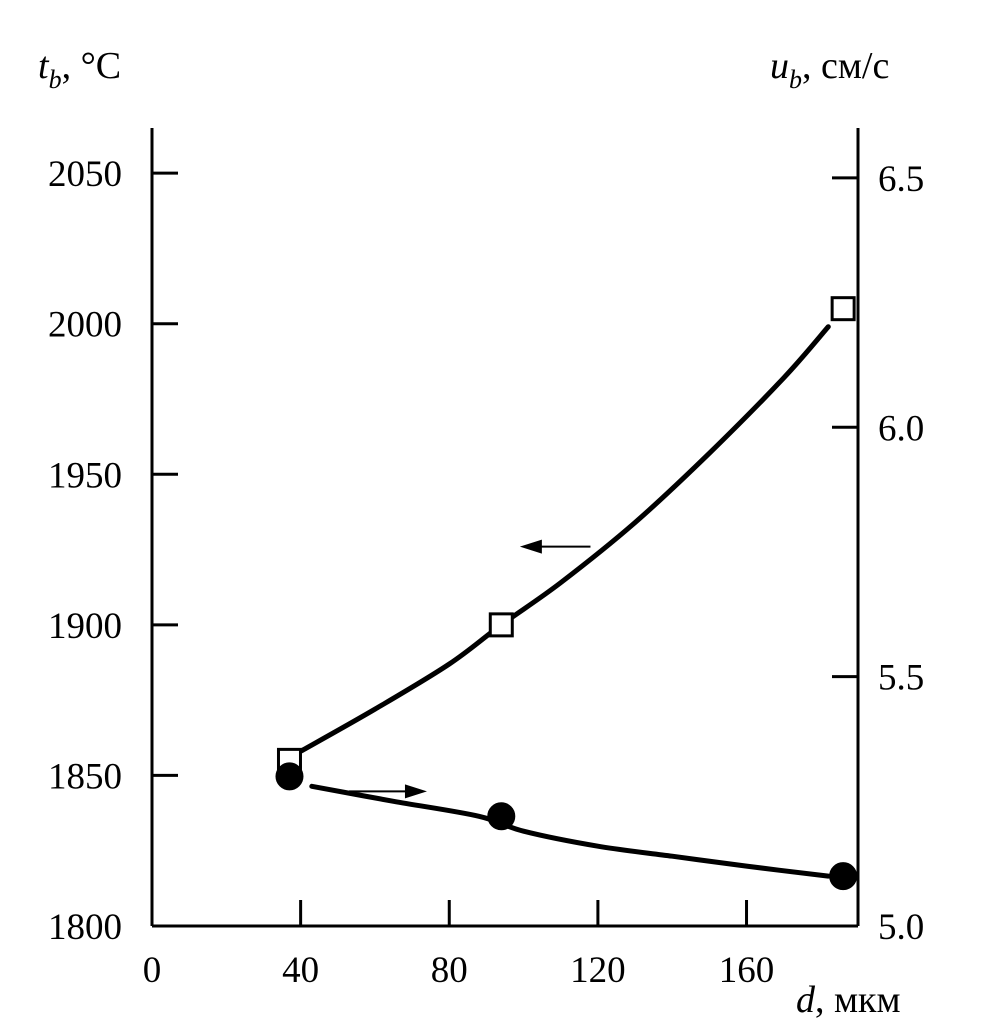  What do you see at coordinates (92, 66) in the screenshot?
I see `y-left-label-unit: , °C` at bounding box center [92, 66].